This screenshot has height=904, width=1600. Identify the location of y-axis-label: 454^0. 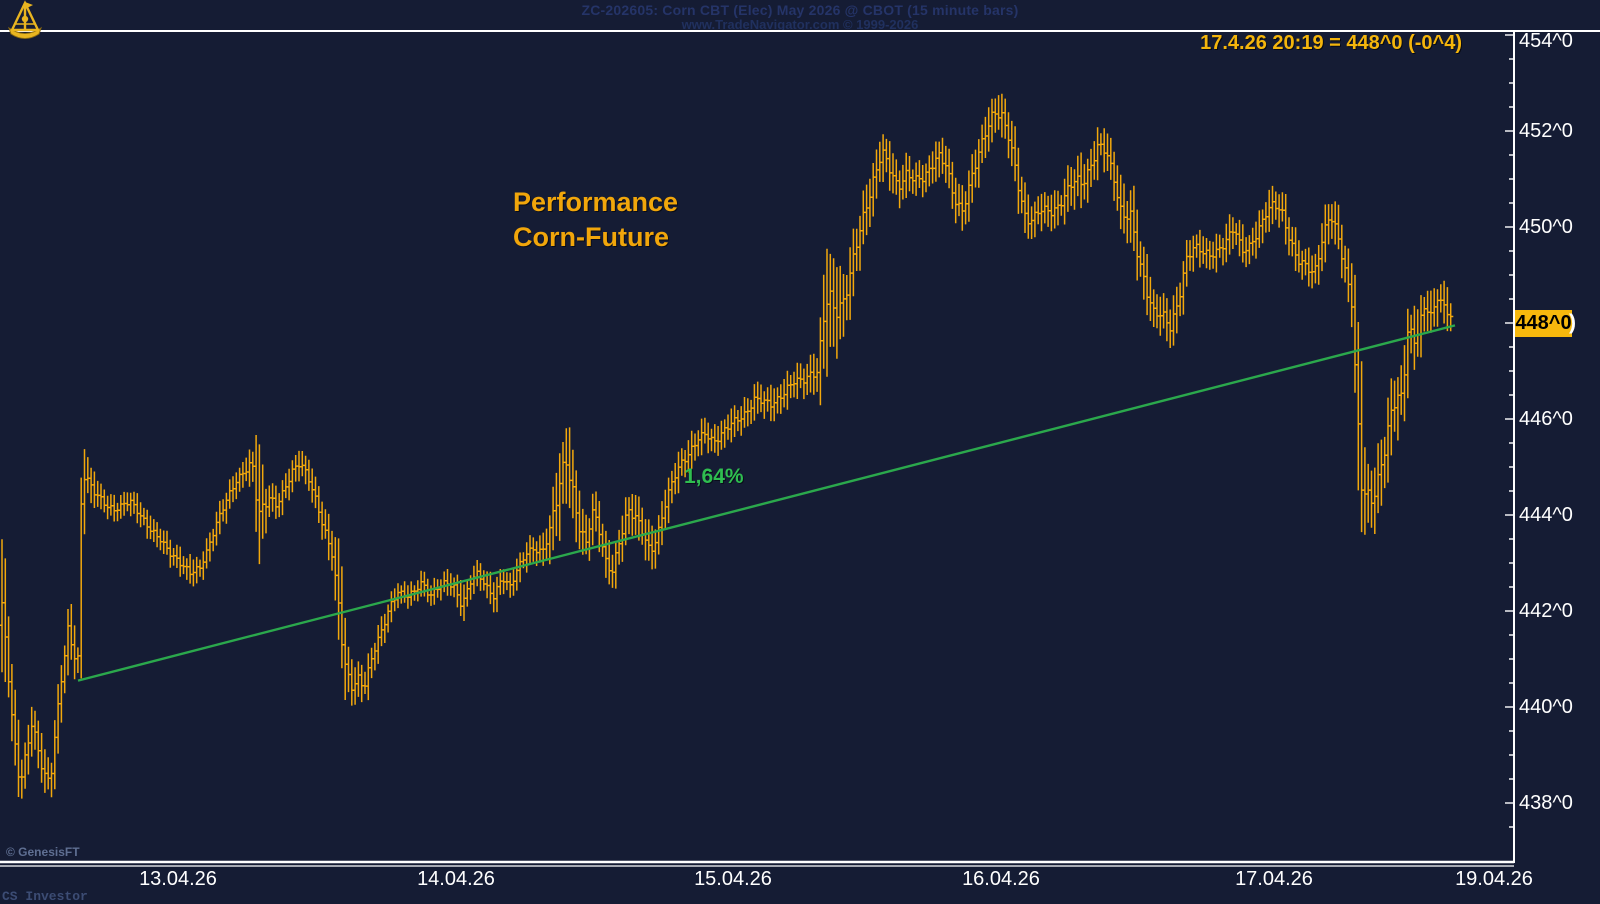
(1546, 41).